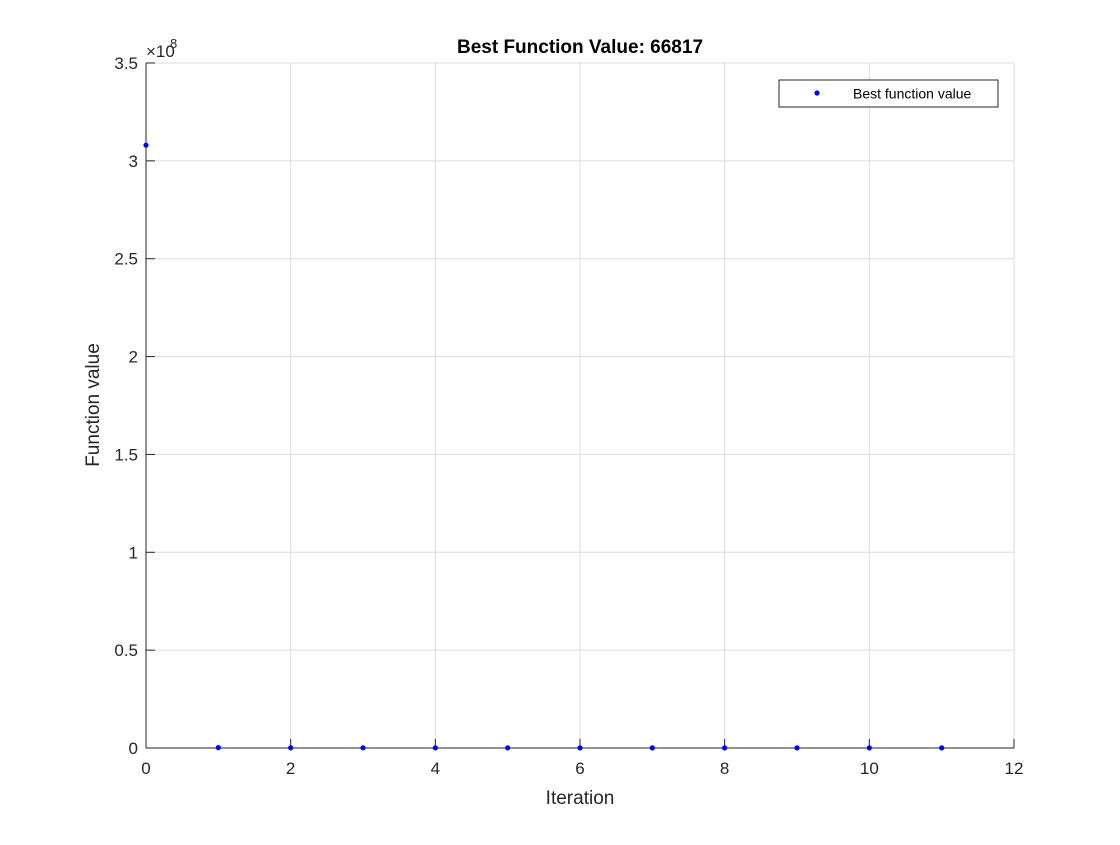 This screenshot has height=845, width=1120. I want to click on y-tick-label: 1, so click(133, 552).